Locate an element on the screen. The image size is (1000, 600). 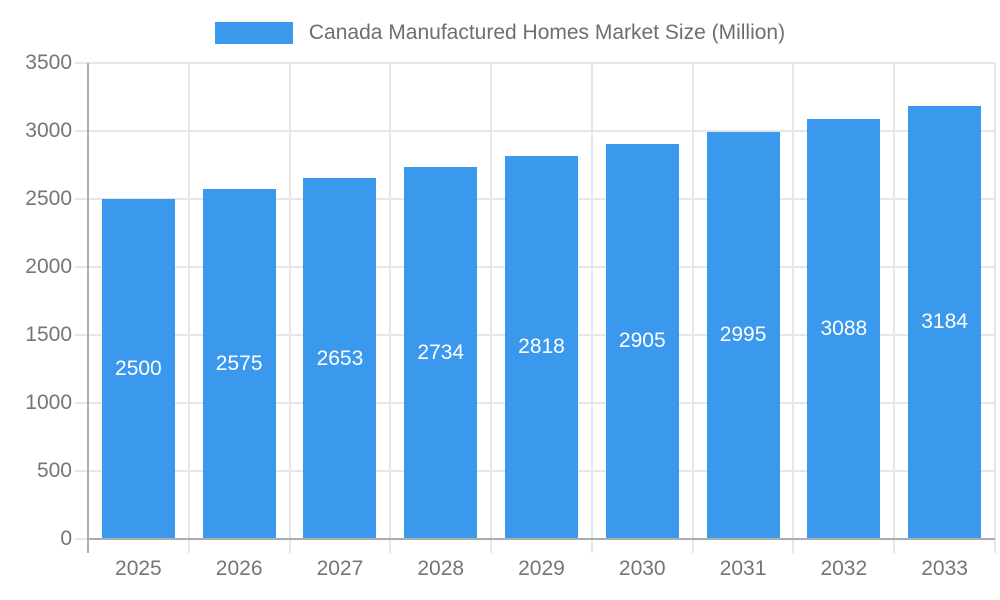
y-tick-label: 1500 is located at coordinates (48, 334).